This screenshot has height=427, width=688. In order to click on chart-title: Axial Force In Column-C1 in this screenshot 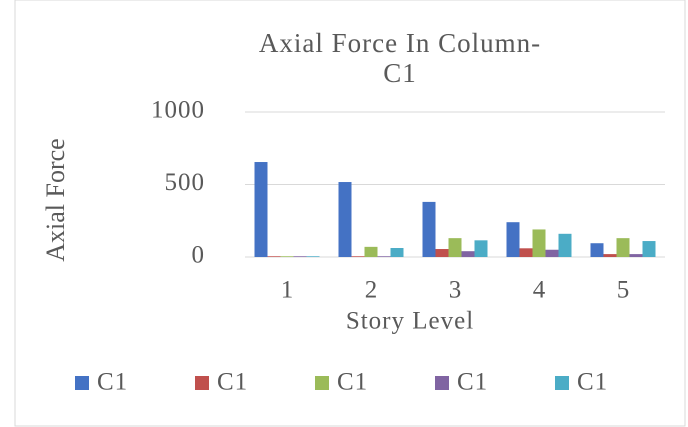, I will do `click(400, 58)`.